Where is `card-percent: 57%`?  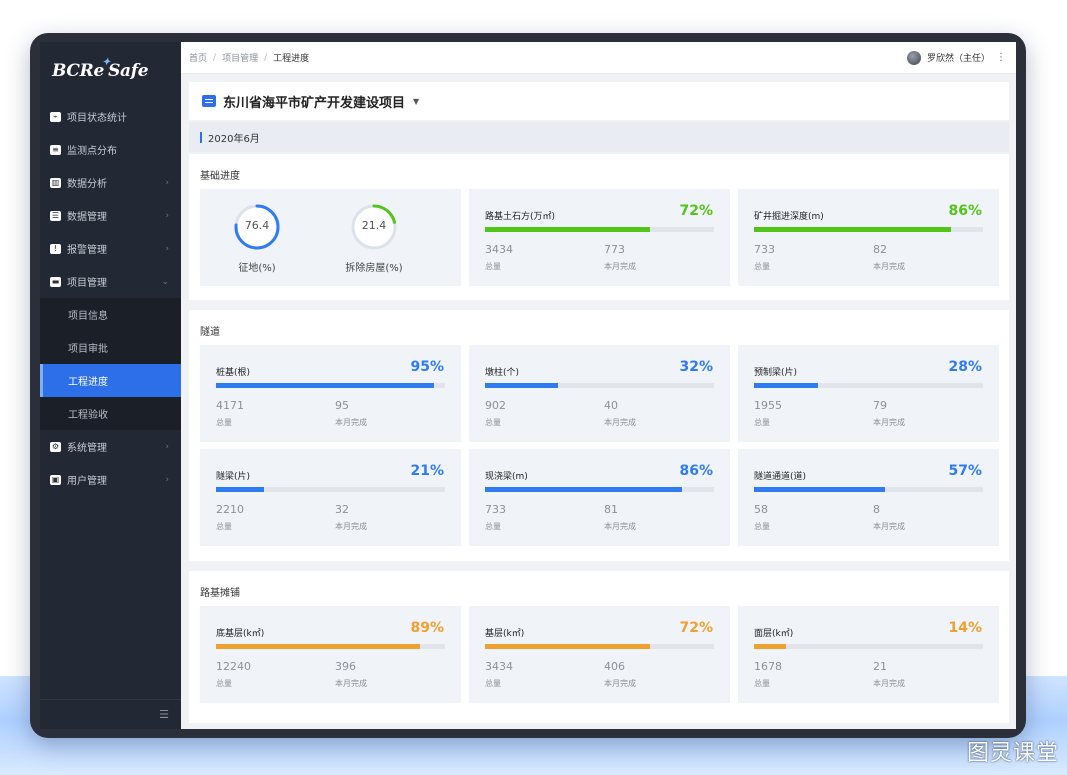
card-percent: 57% is located at coordinates (965, 471).